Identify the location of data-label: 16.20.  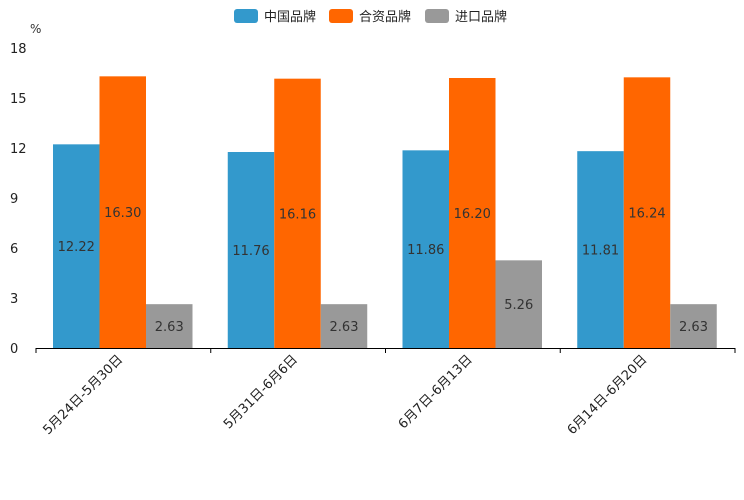
(472, 214).